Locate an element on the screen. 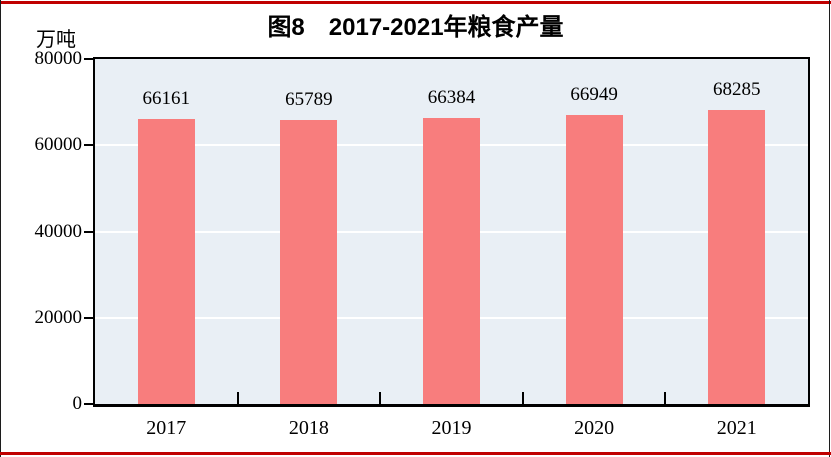 The height and width of the screenshot is (457, 831). top-divider-rule is located at coordinates (415, 2).